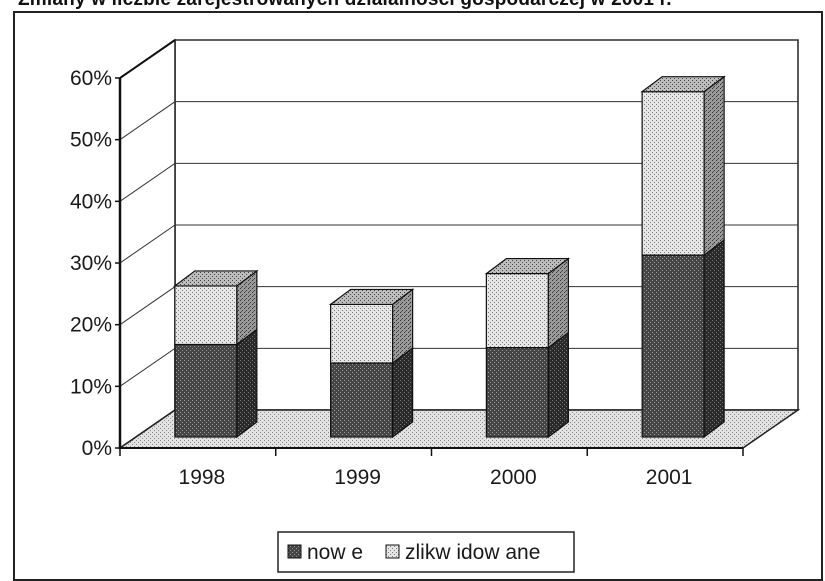 This screenshot has height=581, width=825. I want to click on y-tick-label: 30%, so click(91, 263).